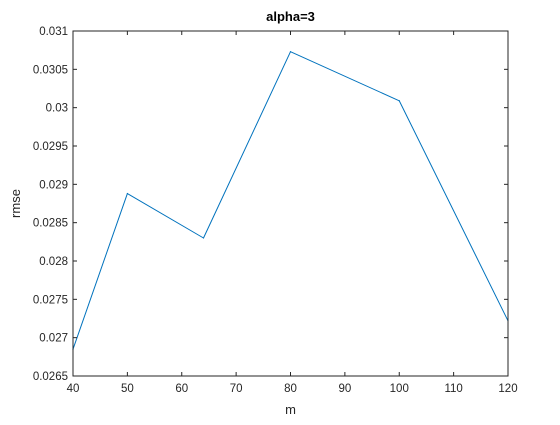 This screenshot has height=425, width=560. Describe the element at coordinates (290, 409) in the screenshot. I see `x-axis-label: m` at that location.